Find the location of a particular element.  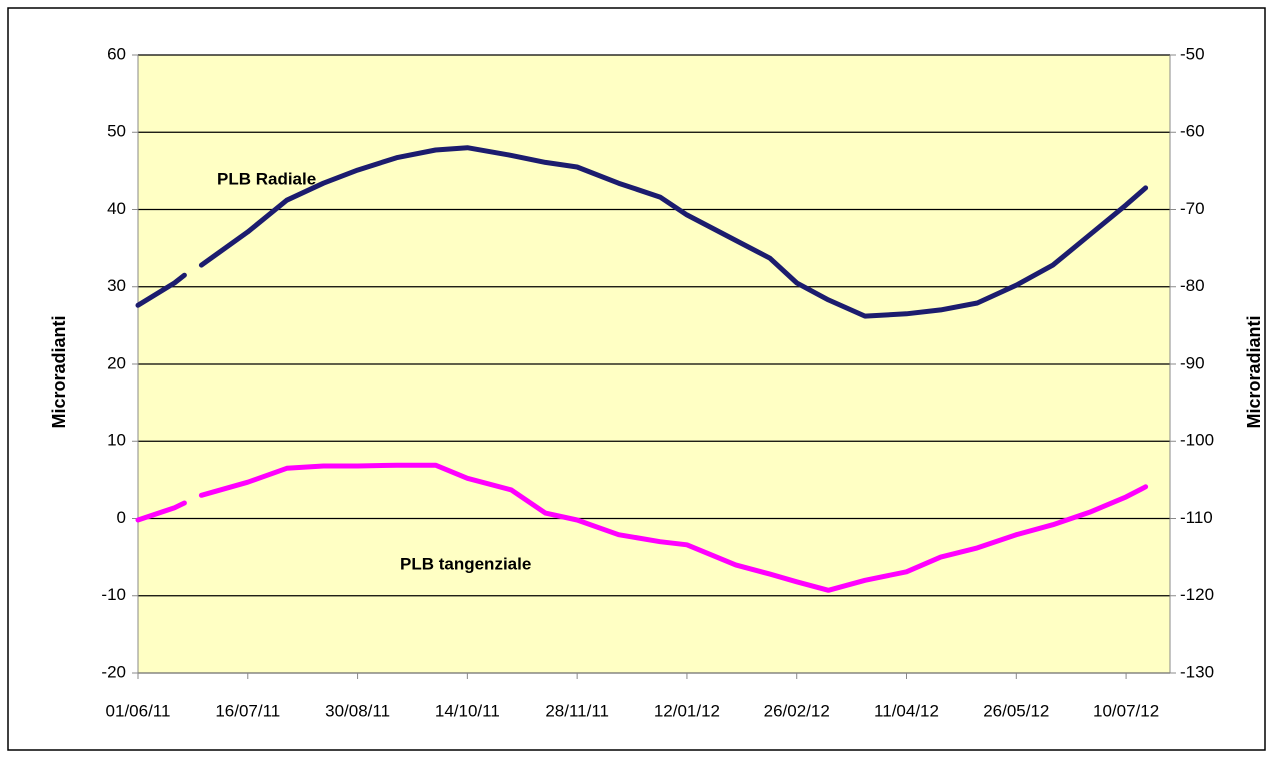

series-label: PLB tangenziale is located at coordinates (465, 563).